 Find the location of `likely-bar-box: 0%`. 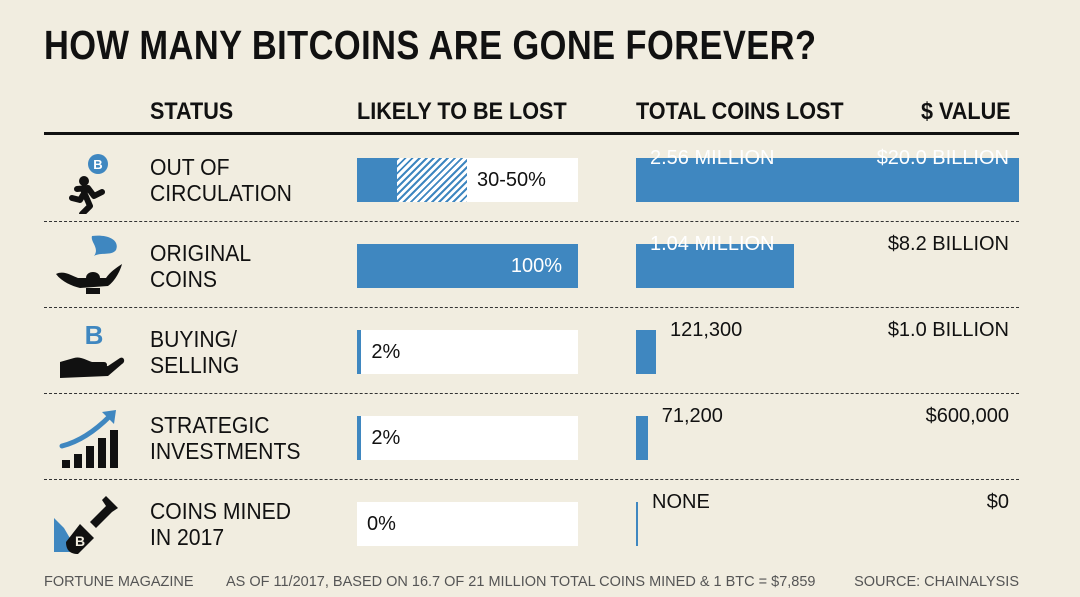

likely-bar-box: 0% is located at coordinates (467, 524).